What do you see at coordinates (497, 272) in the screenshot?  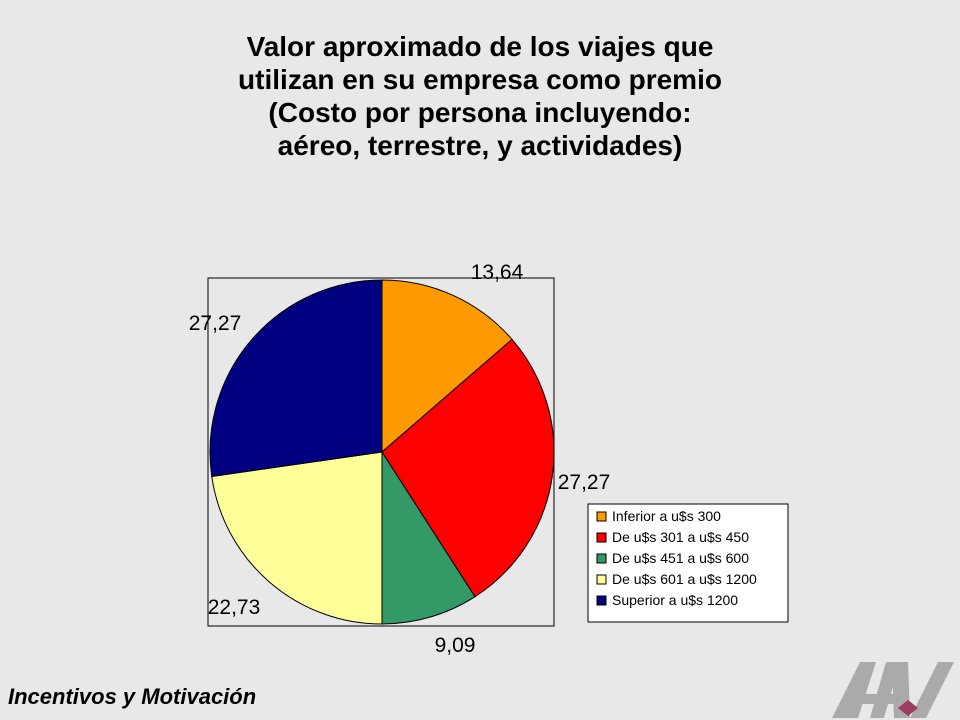 I see `slice-data-label-1: 13,64` at bounding box center [497, 272].